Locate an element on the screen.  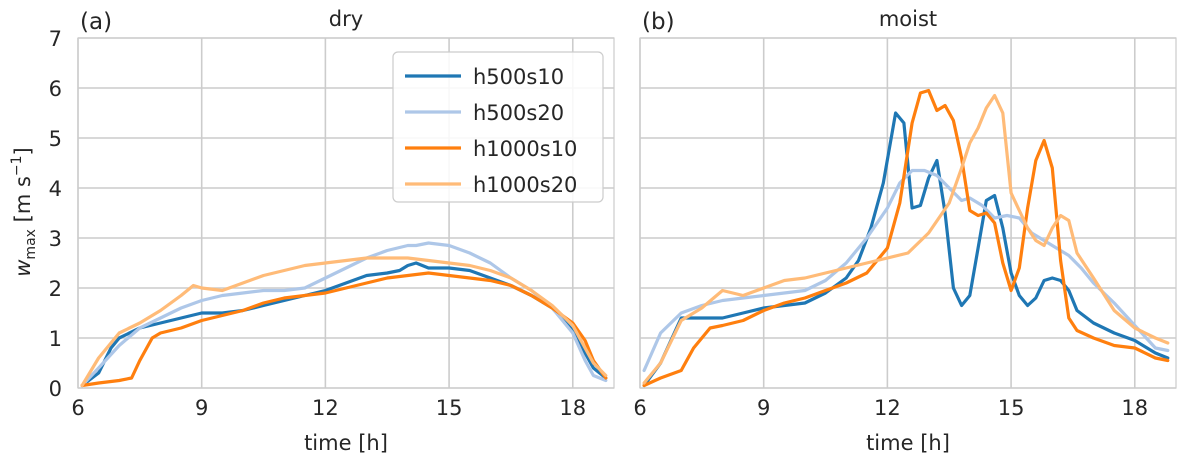
series-line-h500s10 is located at coordinates (344, 324).